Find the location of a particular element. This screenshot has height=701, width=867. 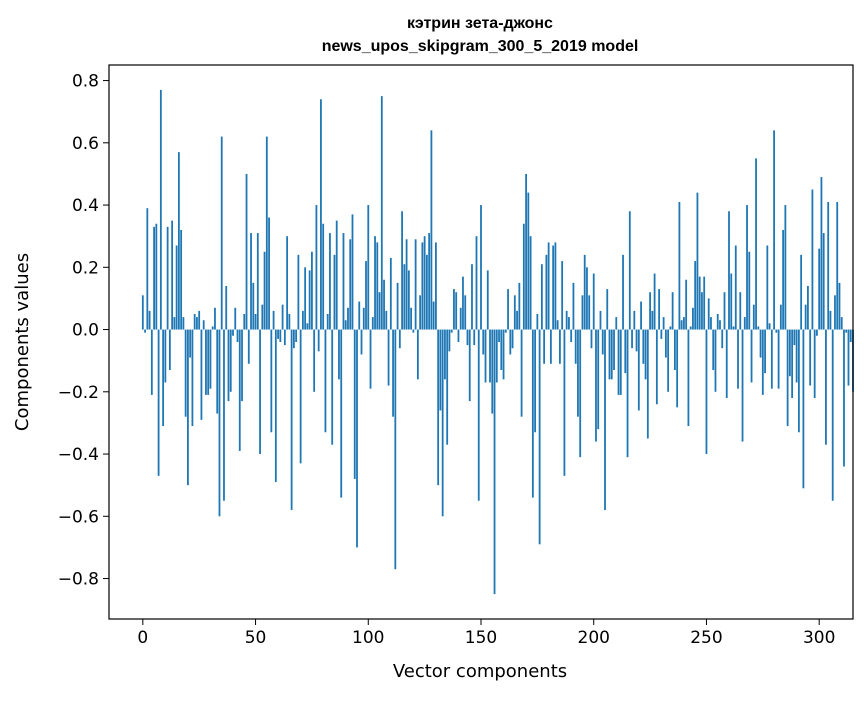

x-tick-label: 50 is located at coordinates (256, 638).